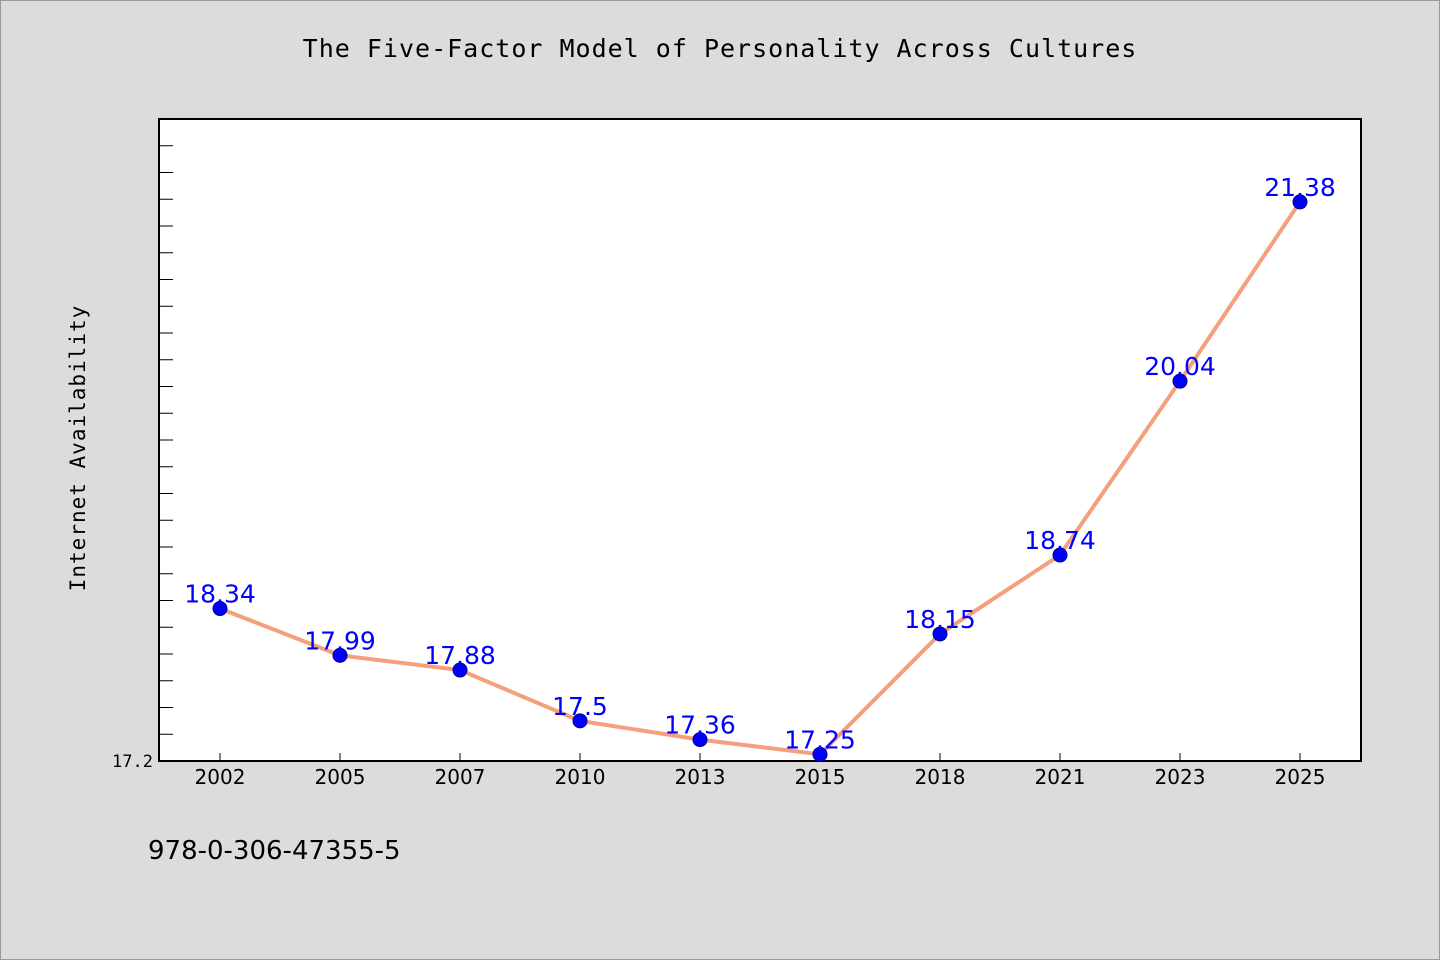  What do you see at coordinates (940, 619) in the screenshot?
I see `data-label: 18.15` at bounding box center [940, 619].